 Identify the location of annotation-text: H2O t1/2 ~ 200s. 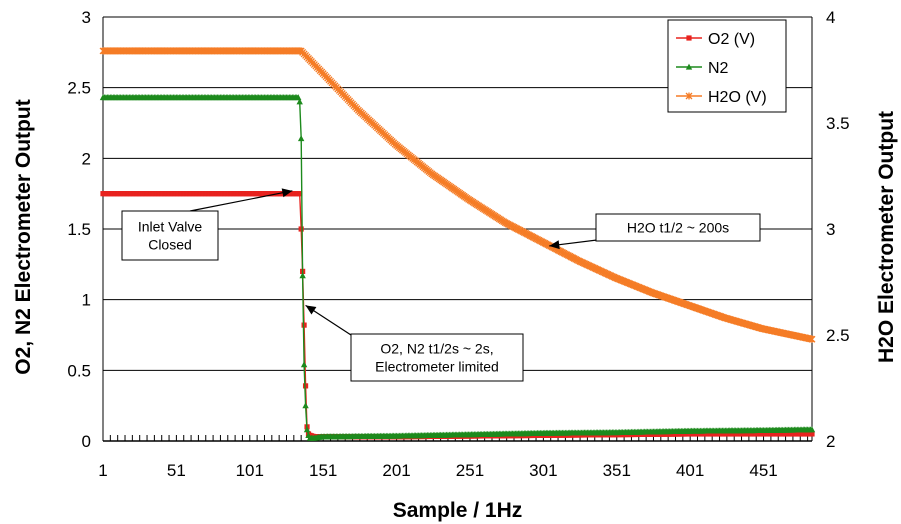
(678, 228).